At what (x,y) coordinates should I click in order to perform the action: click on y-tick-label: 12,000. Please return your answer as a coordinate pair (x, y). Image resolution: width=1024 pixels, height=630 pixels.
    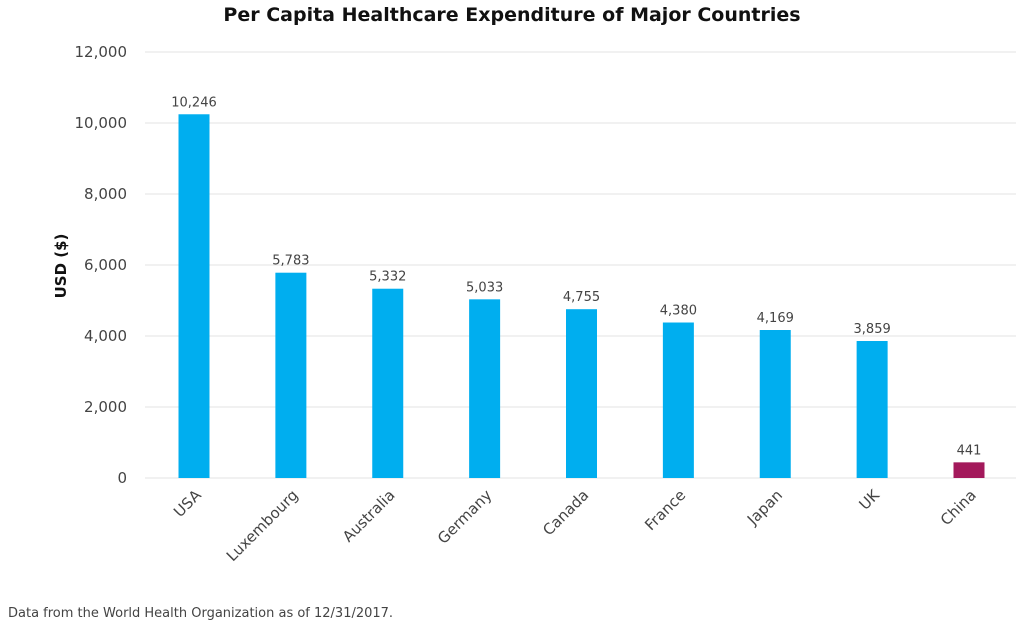
    Looking at the image, I should click on (101, 52).